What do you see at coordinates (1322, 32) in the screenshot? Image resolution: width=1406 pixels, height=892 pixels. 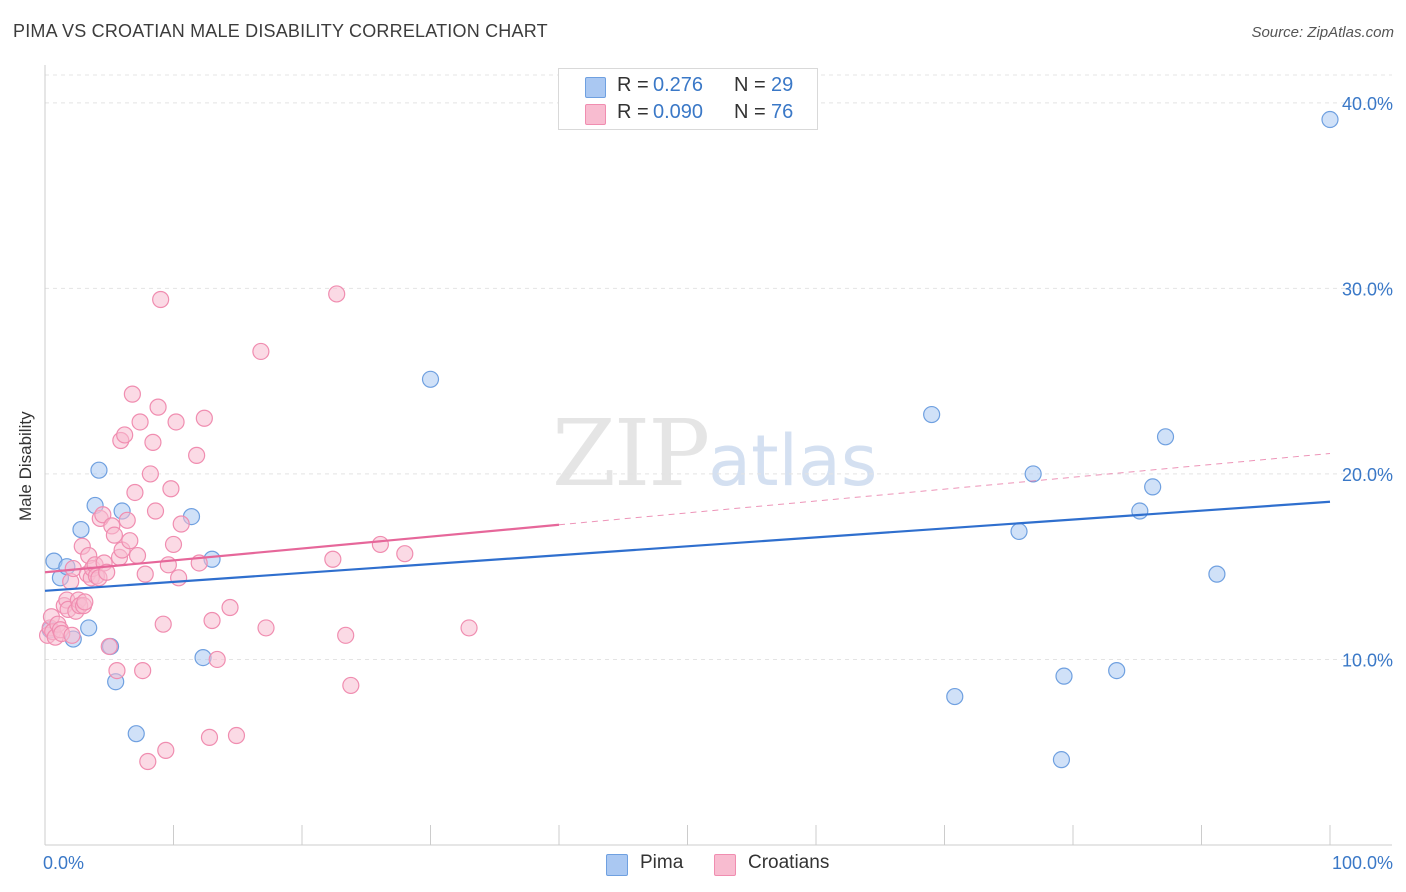 I see `source-credit: Source: ZipAtlas.com` at bounding box center [1322, 32].